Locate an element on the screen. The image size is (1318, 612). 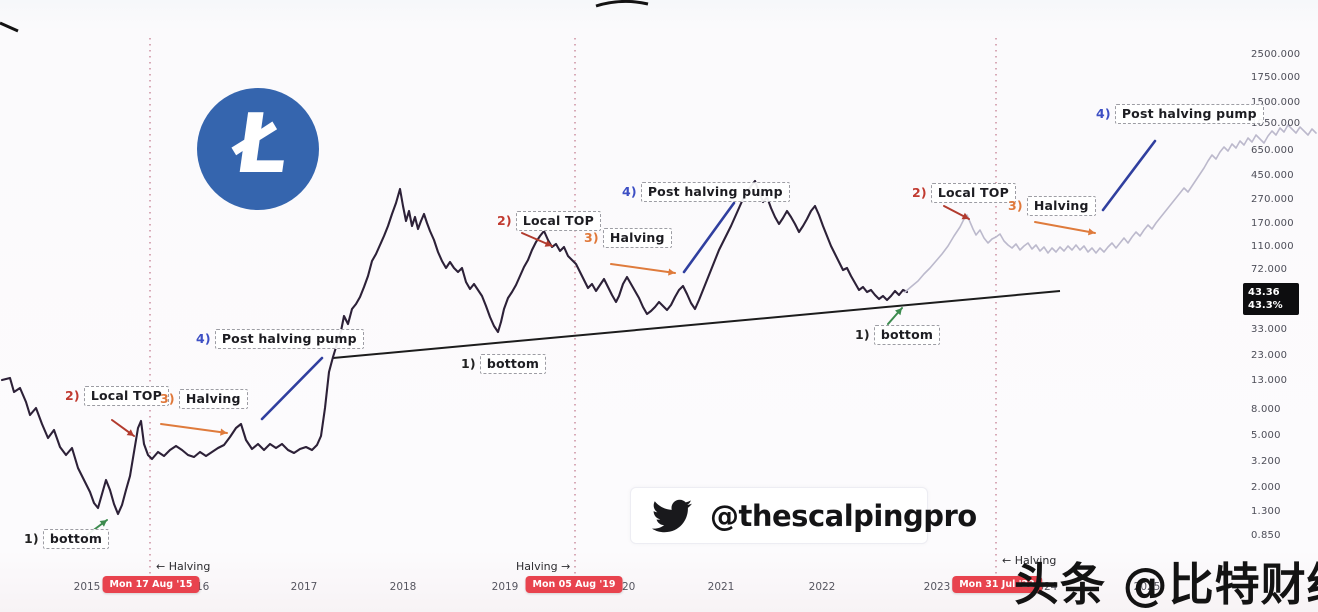
cycle3-halving-arrow is located at coordinates (1065, 227).